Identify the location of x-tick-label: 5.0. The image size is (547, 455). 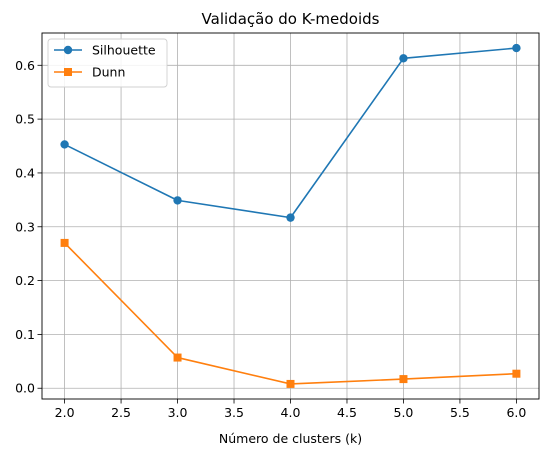
(404, 412).